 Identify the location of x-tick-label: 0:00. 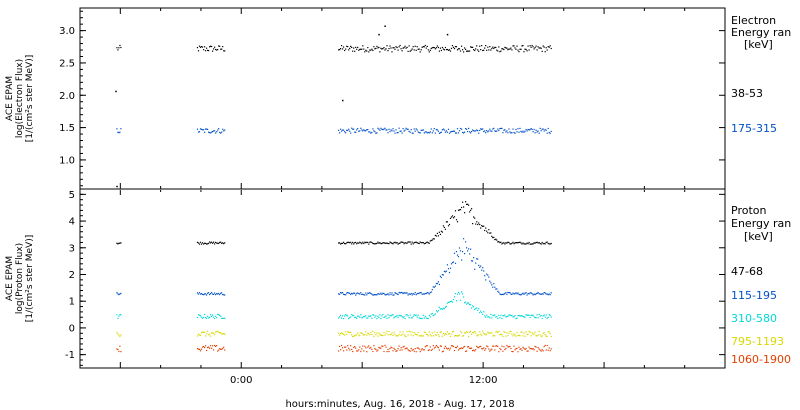
(241, 380).